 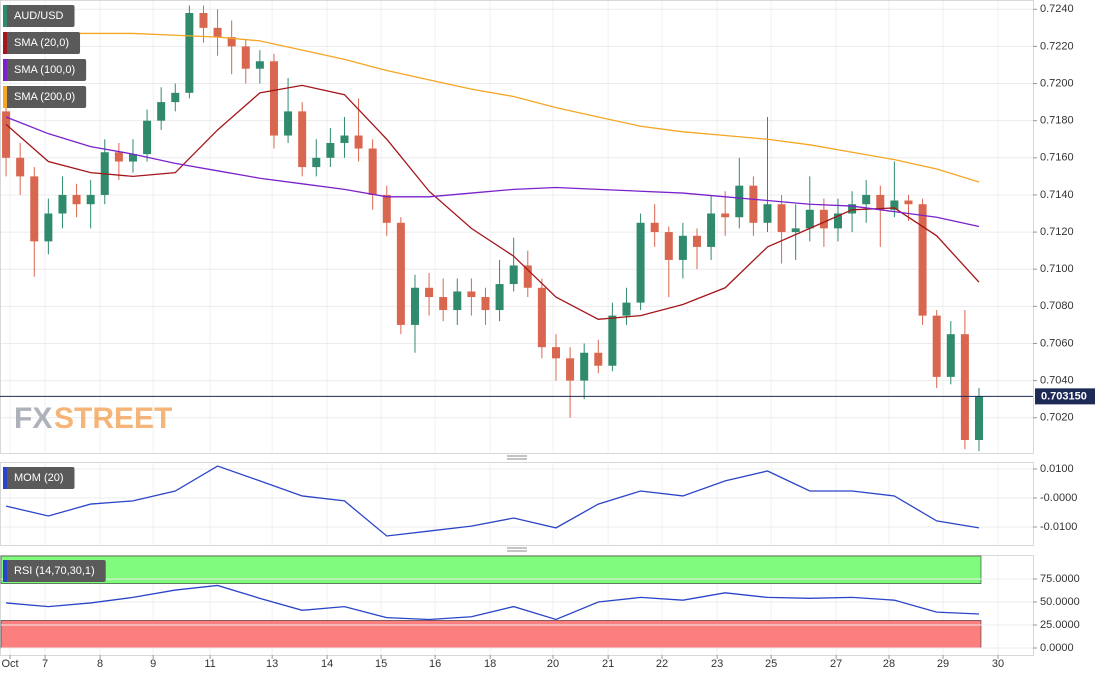 I want to click on last-price-label: 0.703150, so click(x=1064, y=396).